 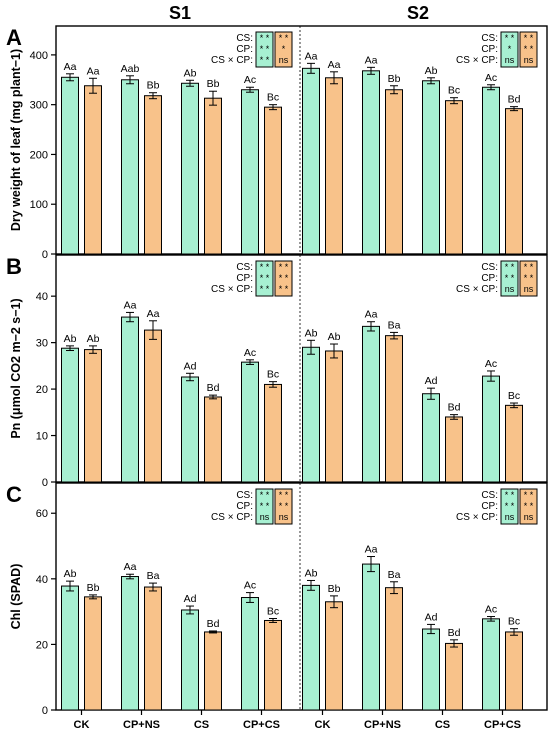 I want to click on y-tick-label: 0, so click(x=45, y=483).